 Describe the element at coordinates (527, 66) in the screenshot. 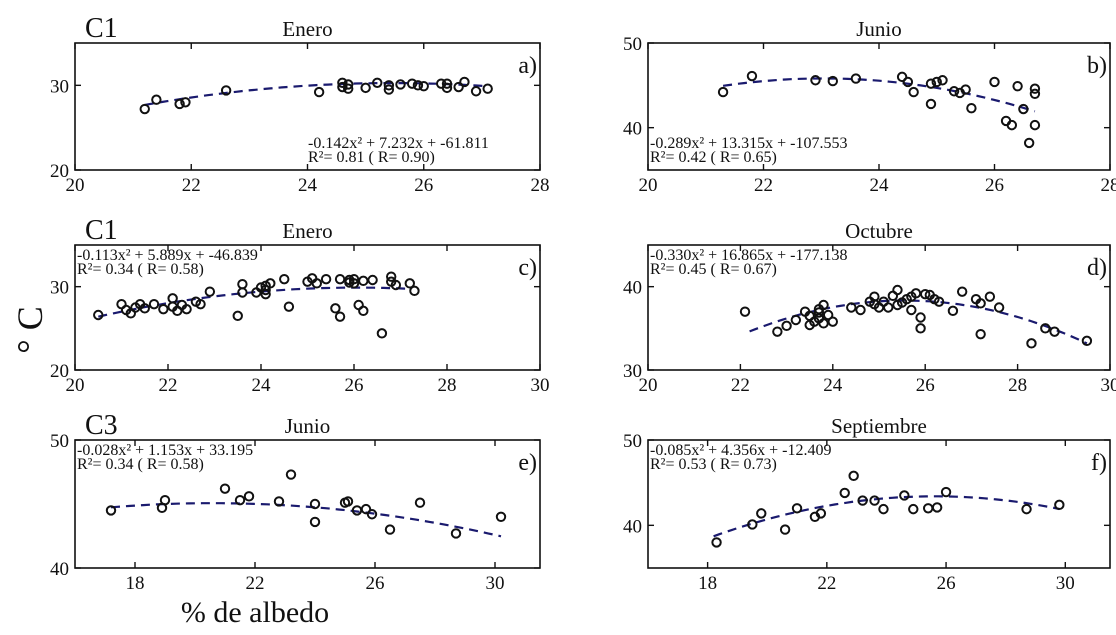

I see `panel-letter: a)` at that location.